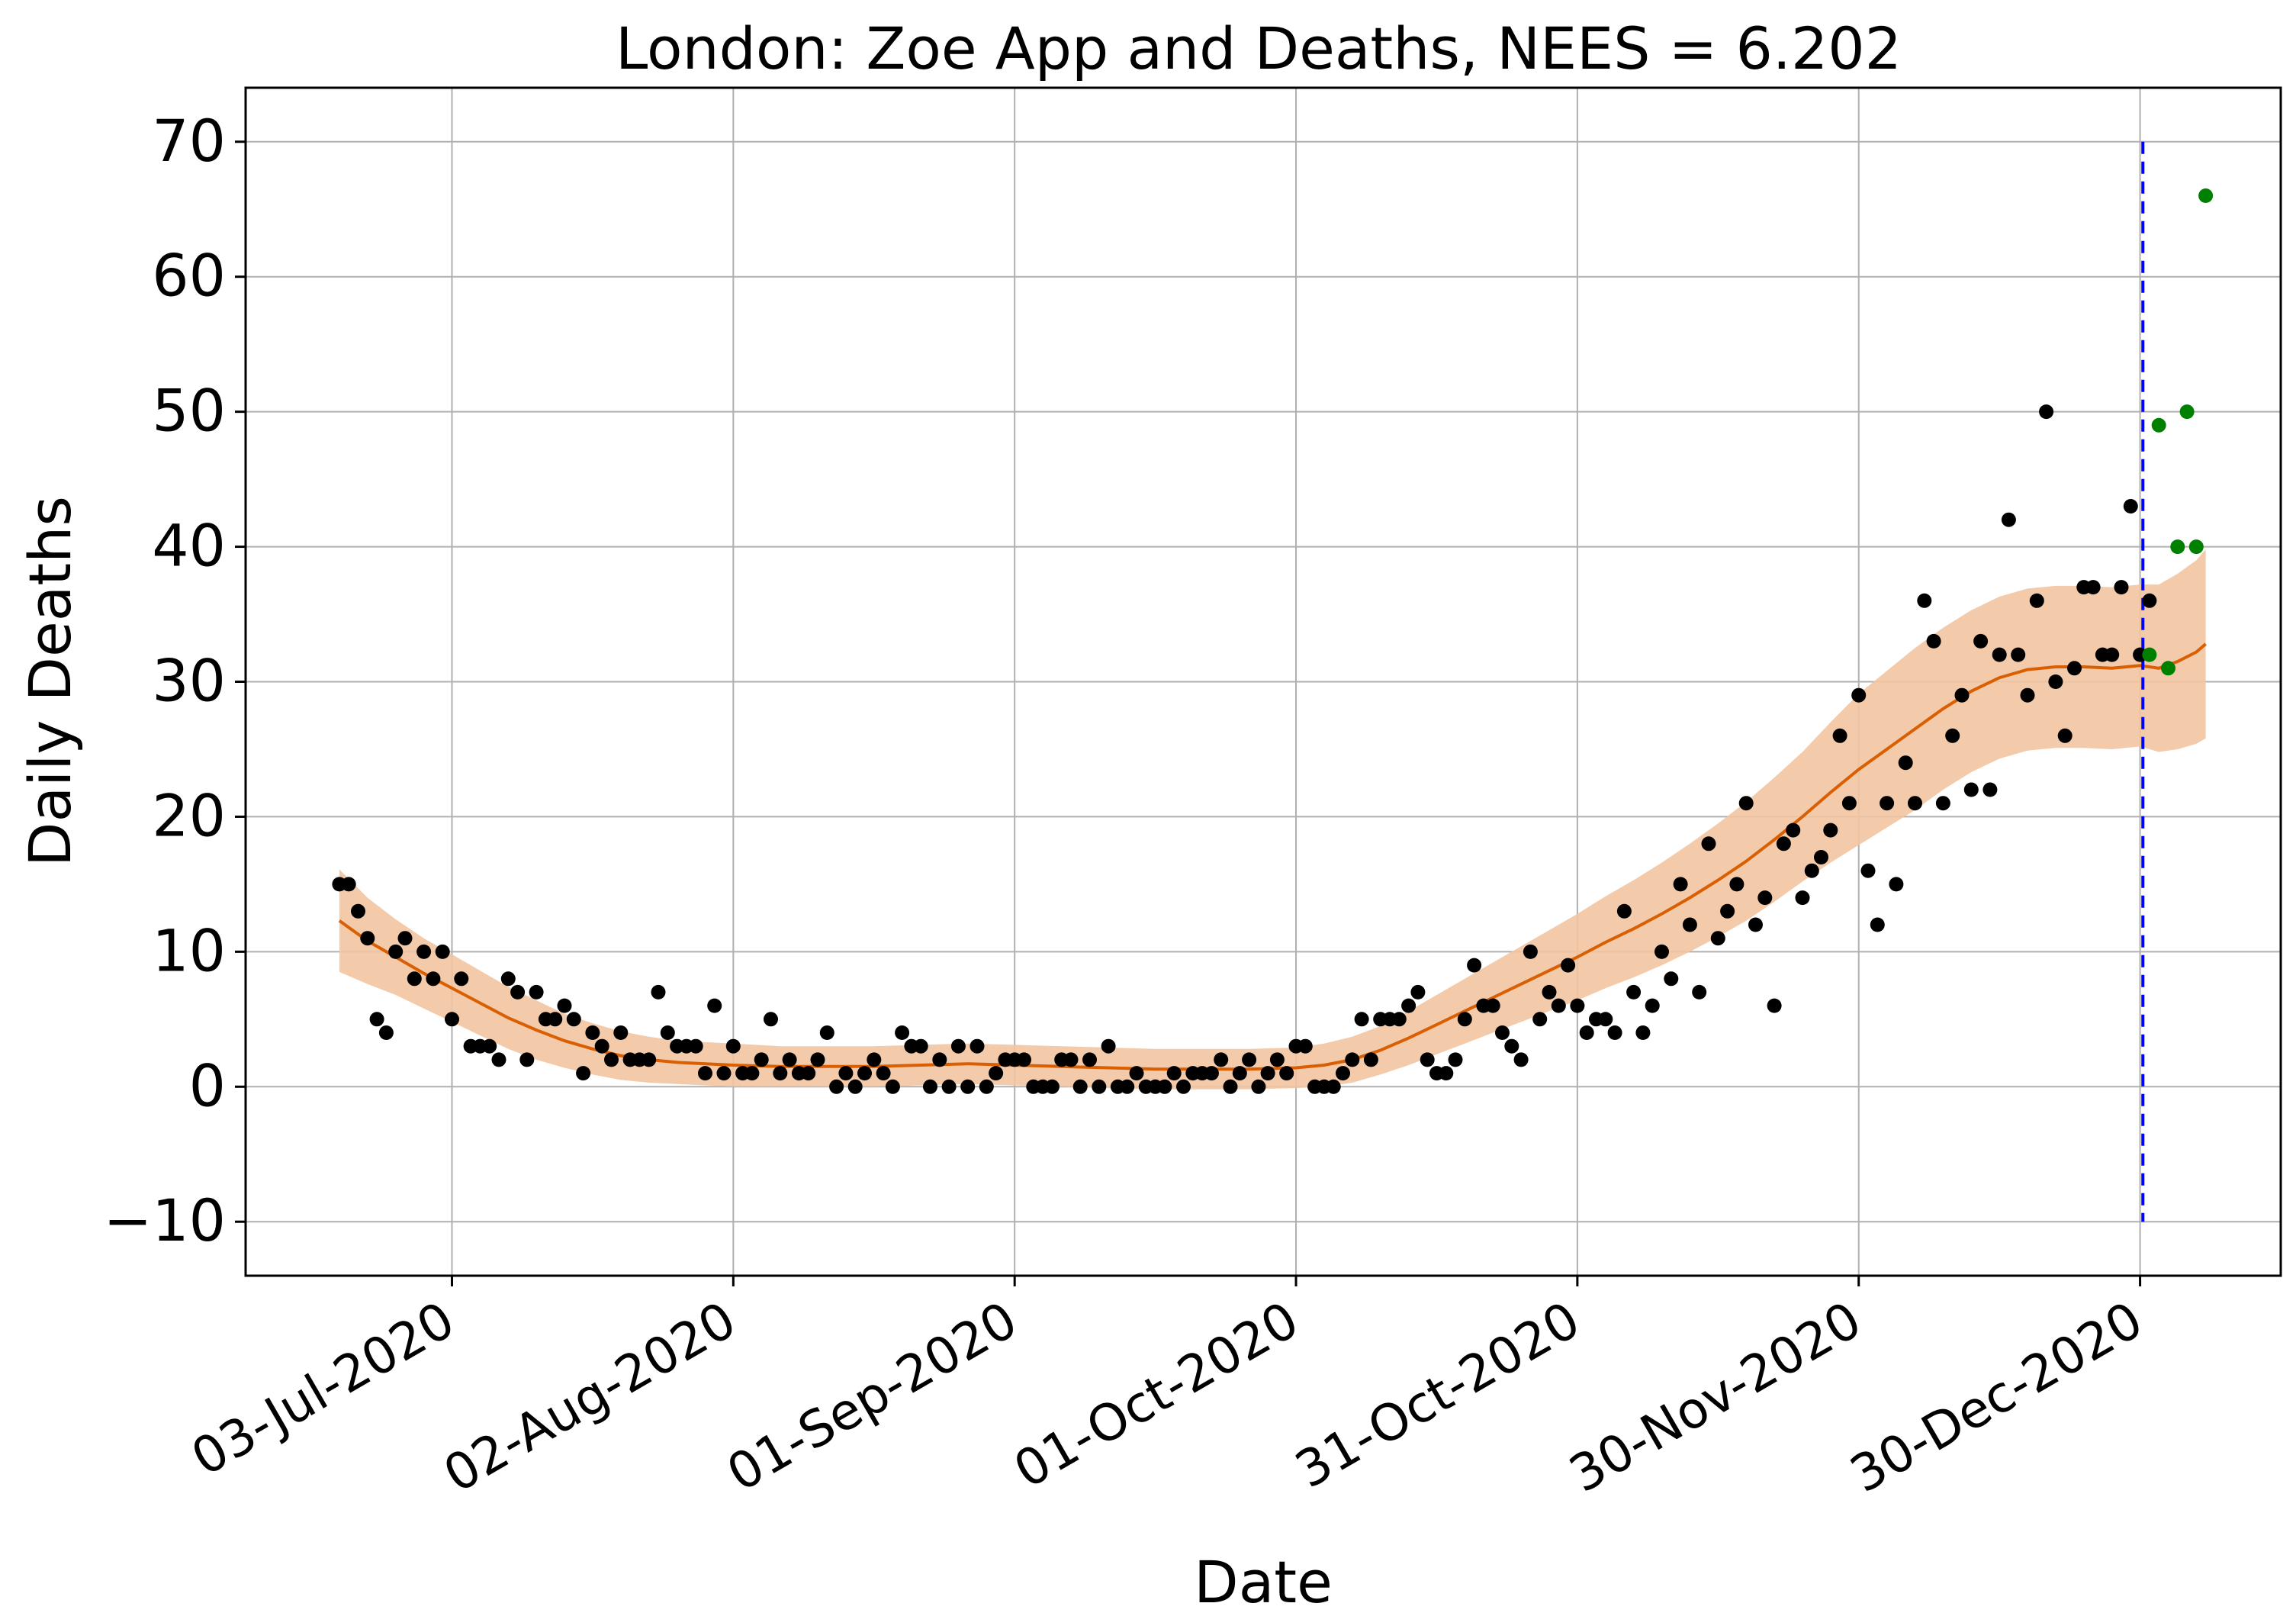 The height and width of the screenshot is (1616, 2296). Describe the element at coordinates (175, 680) in the screenshot. I see `y-axis-ticks: −10 0 10 20 30 40 50 60 70` at that location.